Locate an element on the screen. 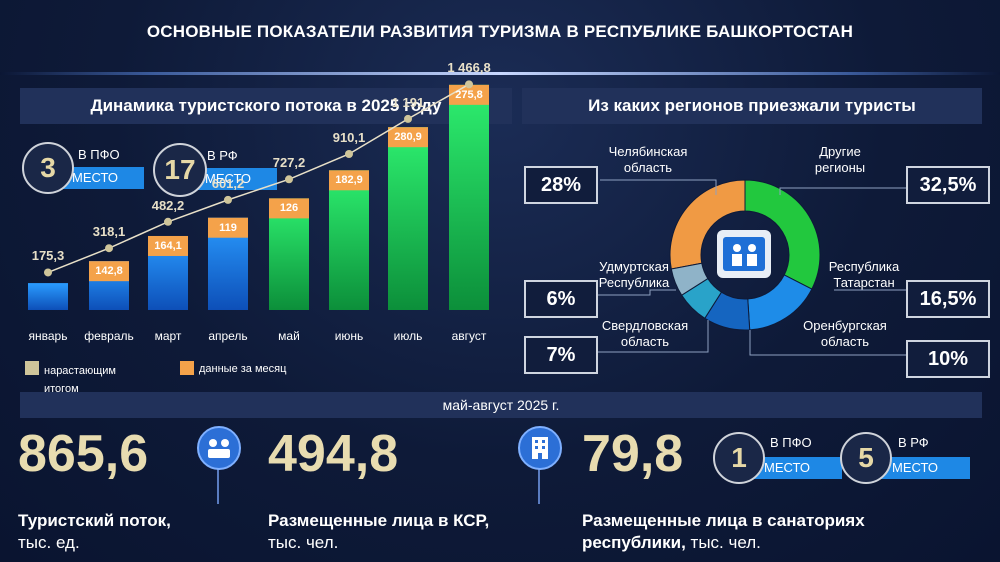 The image size is (1000, 562). title-divider is located at coordinates (500, 73).